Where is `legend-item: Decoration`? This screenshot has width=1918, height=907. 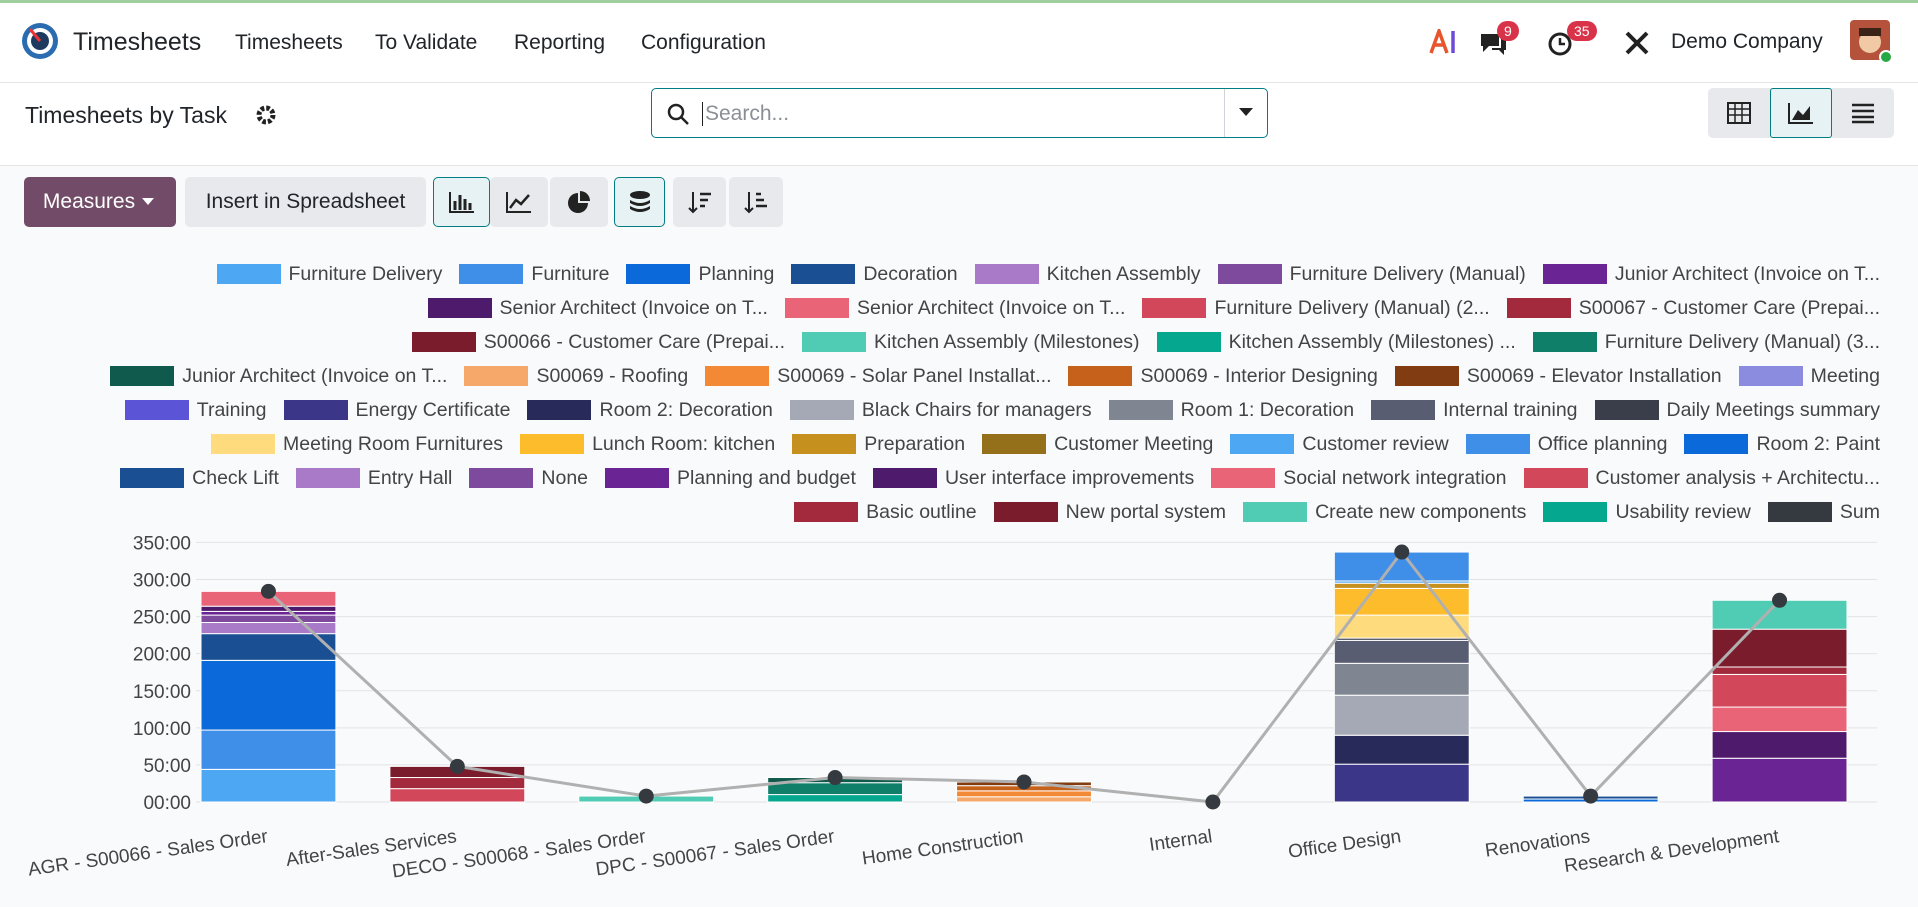
legend-item: Decoration is located at coordinates (874, 274).